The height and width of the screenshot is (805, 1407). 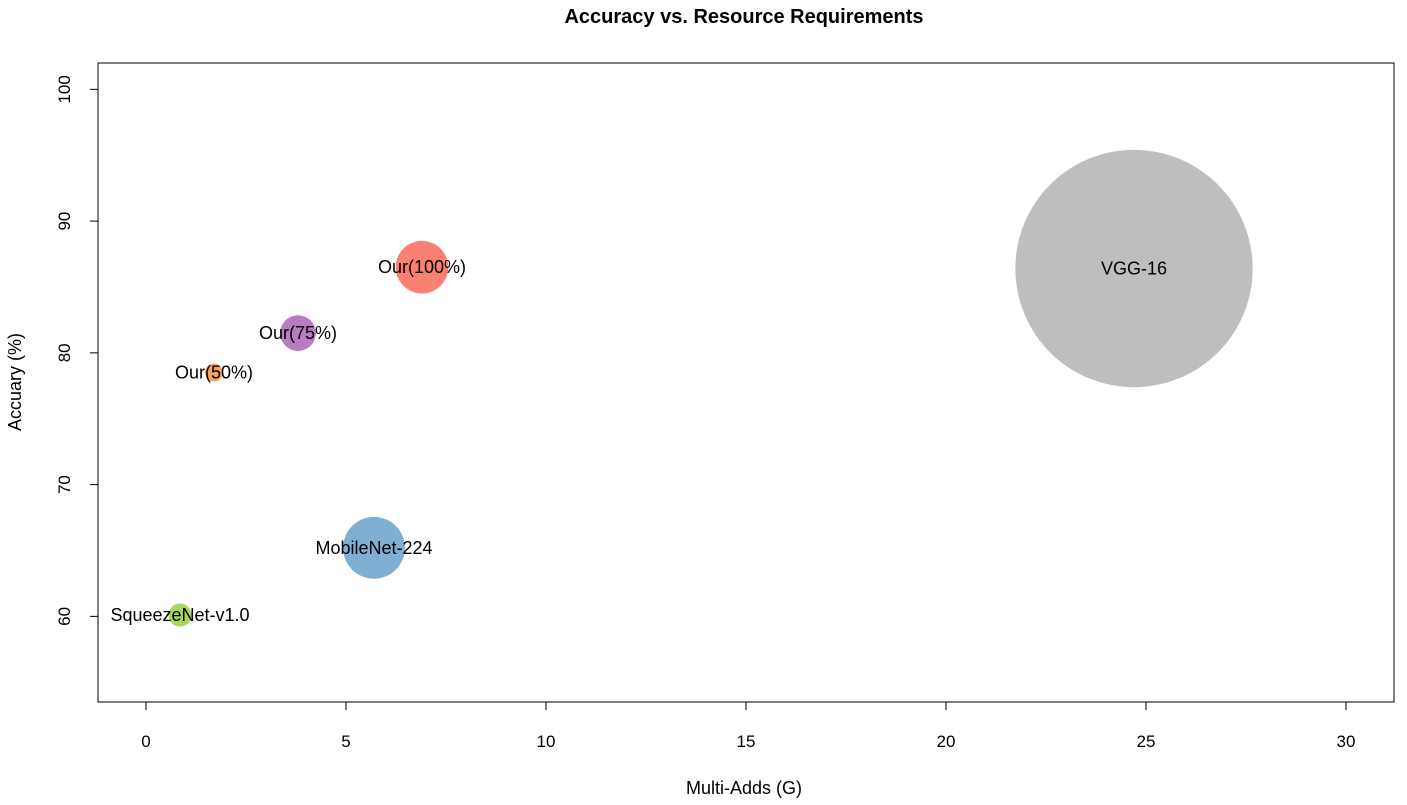 I want to click on y-tick-label: 90, so click(x=64, y=221).